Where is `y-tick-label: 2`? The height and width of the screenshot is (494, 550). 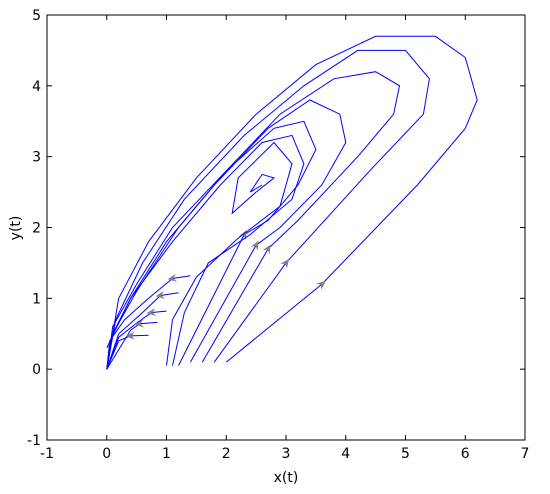 y-tick-label: 2 is located at coordinates (36, 229).